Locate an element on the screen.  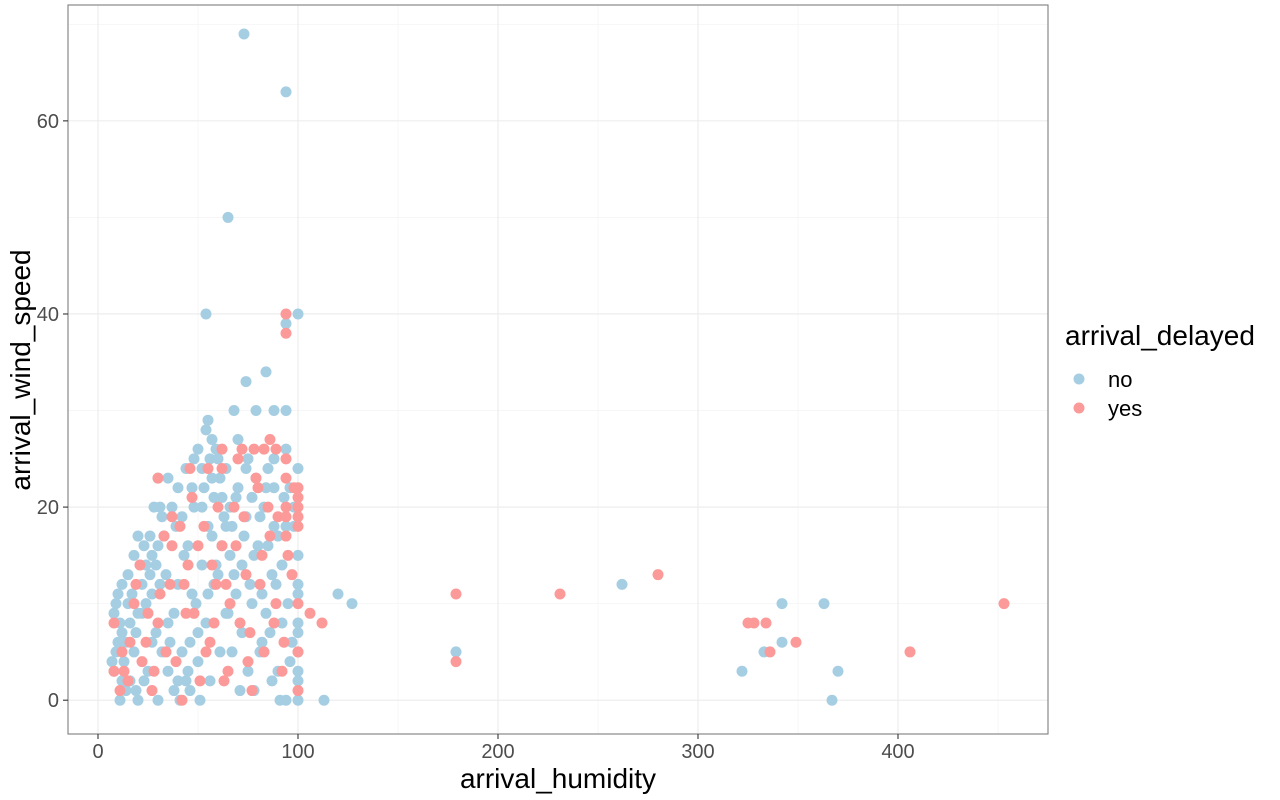
legend-key-no is located at coordinates (1079, 379).